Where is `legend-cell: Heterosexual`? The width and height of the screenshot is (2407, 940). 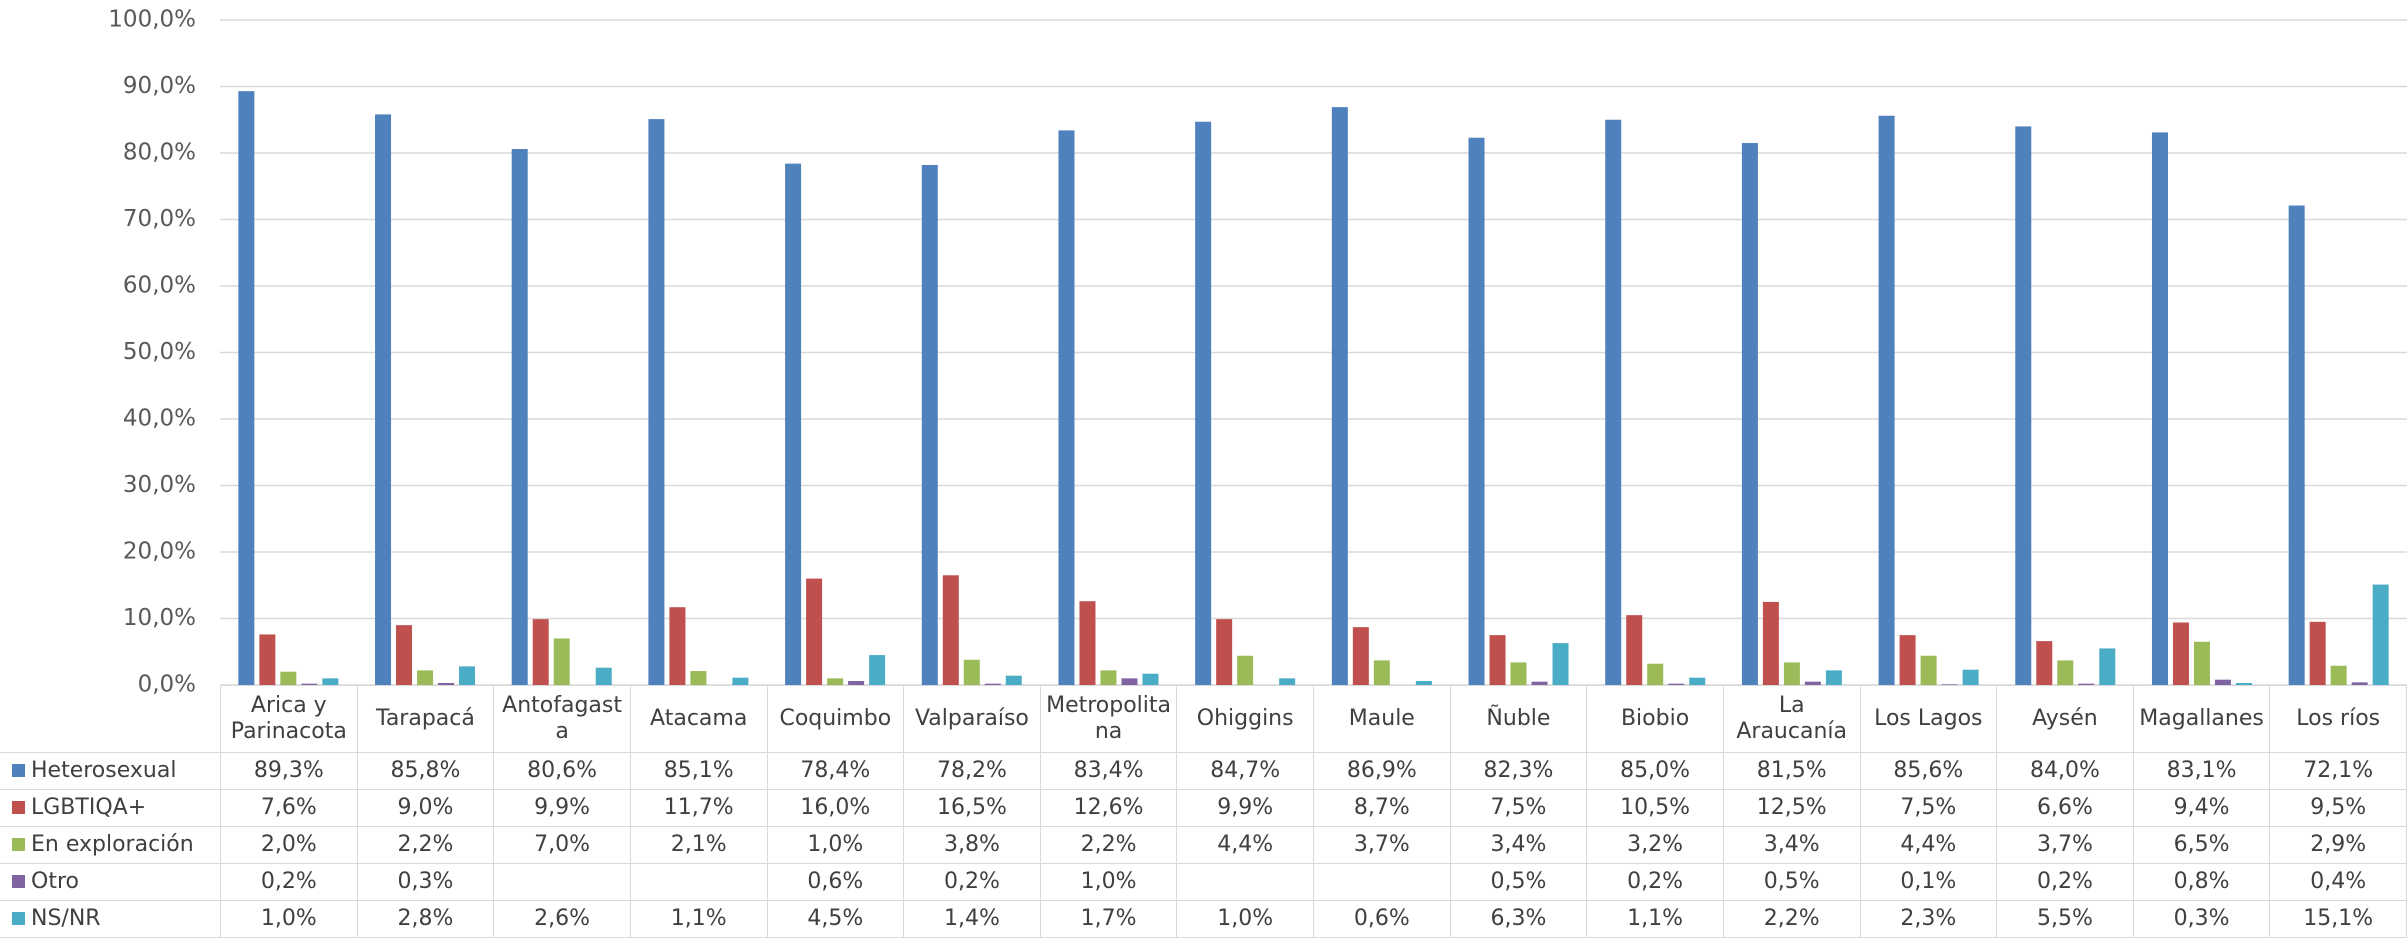
legend-cell: Heterosexual is located at coordinates (110, 771).